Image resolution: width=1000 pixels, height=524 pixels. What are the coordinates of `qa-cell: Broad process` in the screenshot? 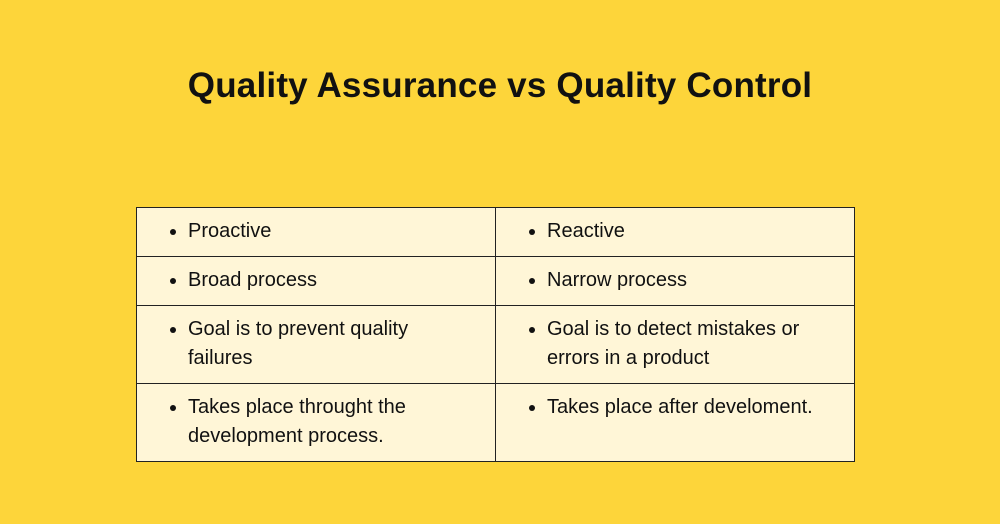 It's located at (316, 281).